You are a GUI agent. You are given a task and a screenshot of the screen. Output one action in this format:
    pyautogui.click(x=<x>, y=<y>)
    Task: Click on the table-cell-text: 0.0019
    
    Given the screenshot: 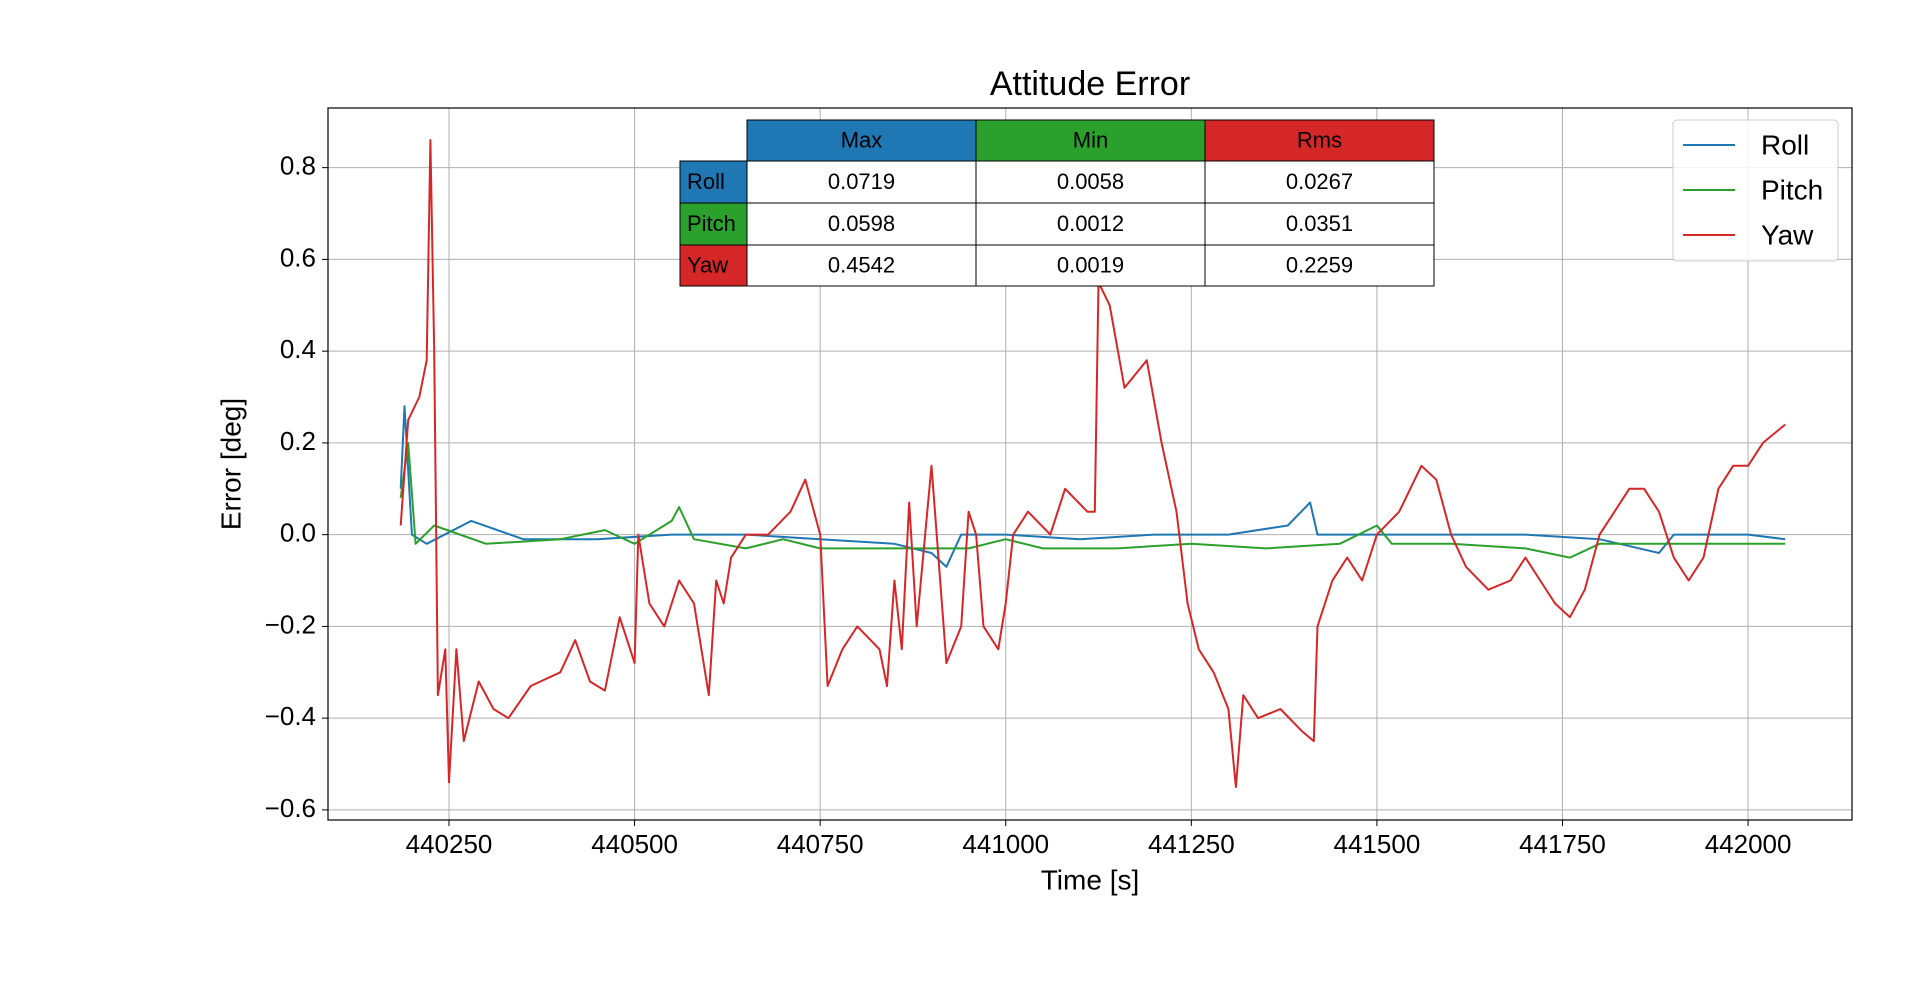 What is the action you would take?
    pyautogui.click(x=1090, y=264)
    